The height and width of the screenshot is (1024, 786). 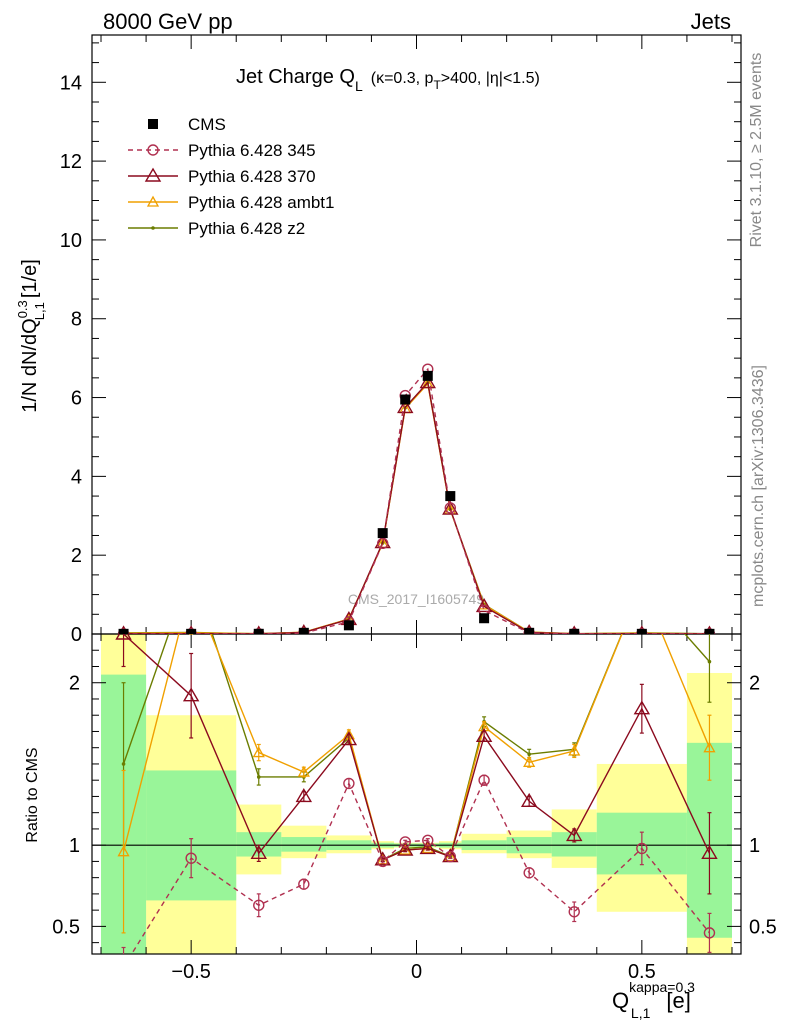 I want to click on x-axis-title-text: Q, so click(x=620, y=1000).